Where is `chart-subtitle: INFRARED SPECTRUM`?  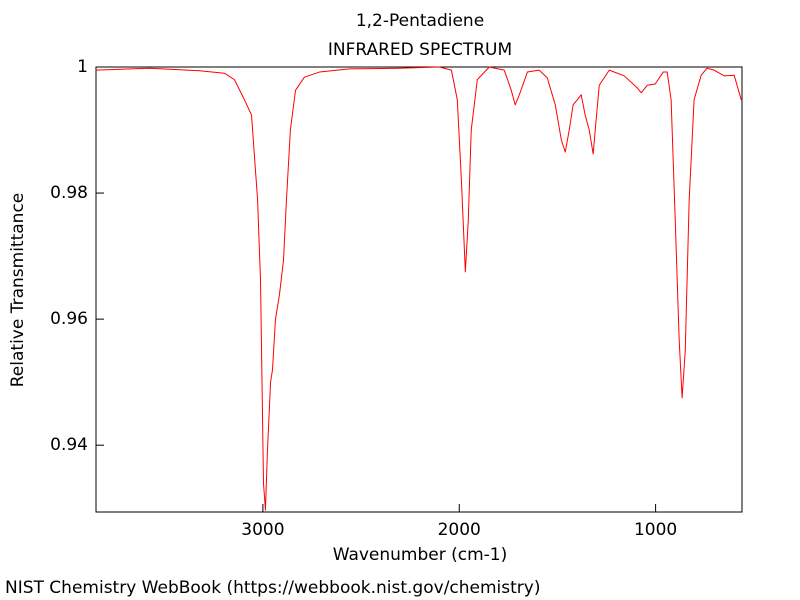
chart-subtitle: INFRARED SPECTRUM is located at coordinates (420, 50).